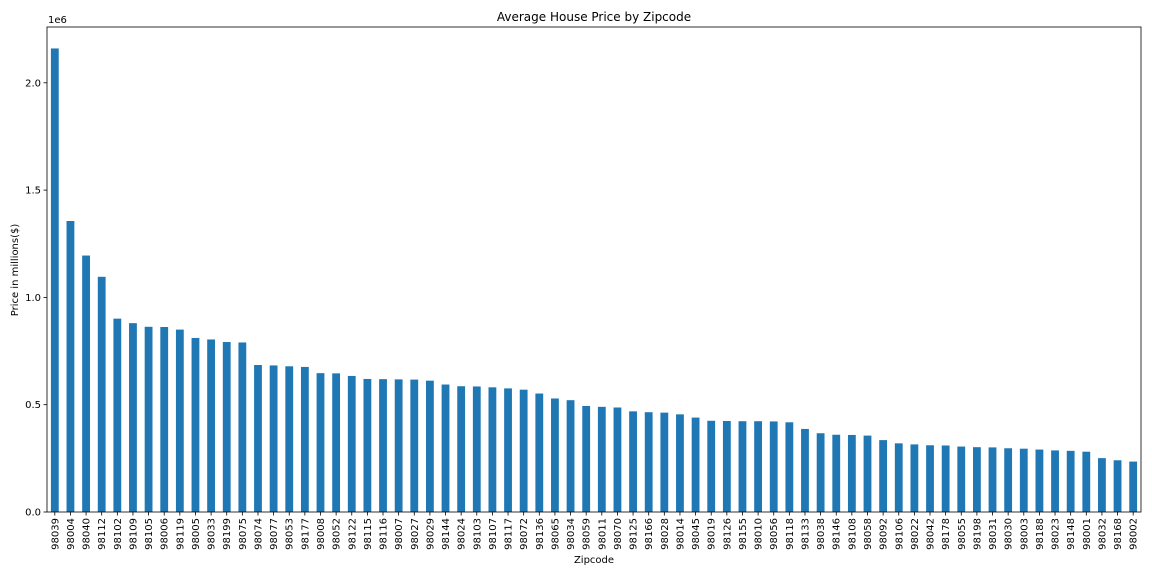 This screenshot has height=580, width=1152. What do you see at coordinates (165, 534) in the screenshot?
I see `x-tick-label: 98006` at bounding box center [165, 534].